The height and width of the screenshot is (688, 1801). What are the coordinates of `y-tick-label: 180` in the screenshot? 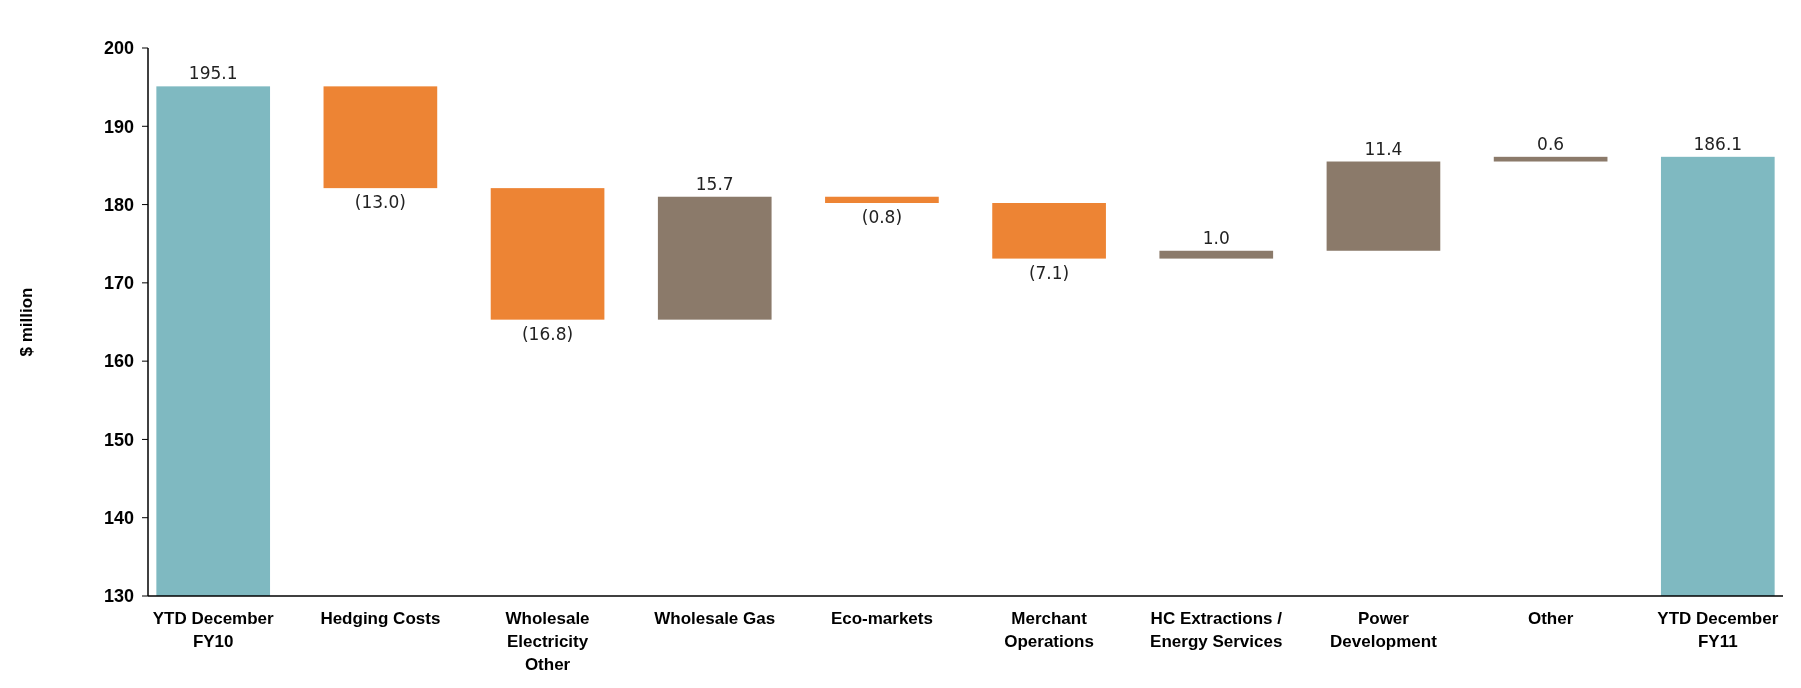 It's located at (118, 204).